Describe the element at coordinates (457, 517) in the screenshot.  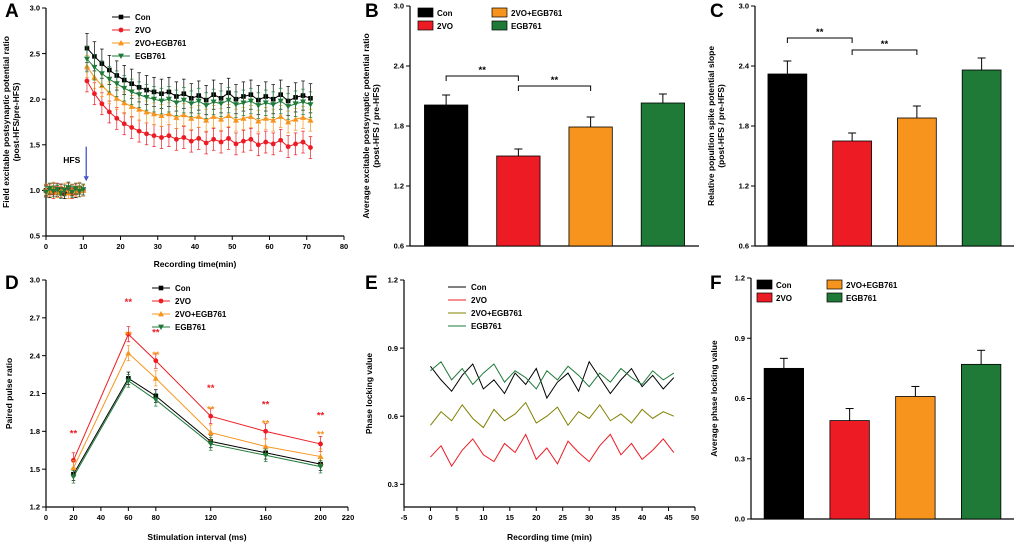
I see `svg-text: 5` at that location.